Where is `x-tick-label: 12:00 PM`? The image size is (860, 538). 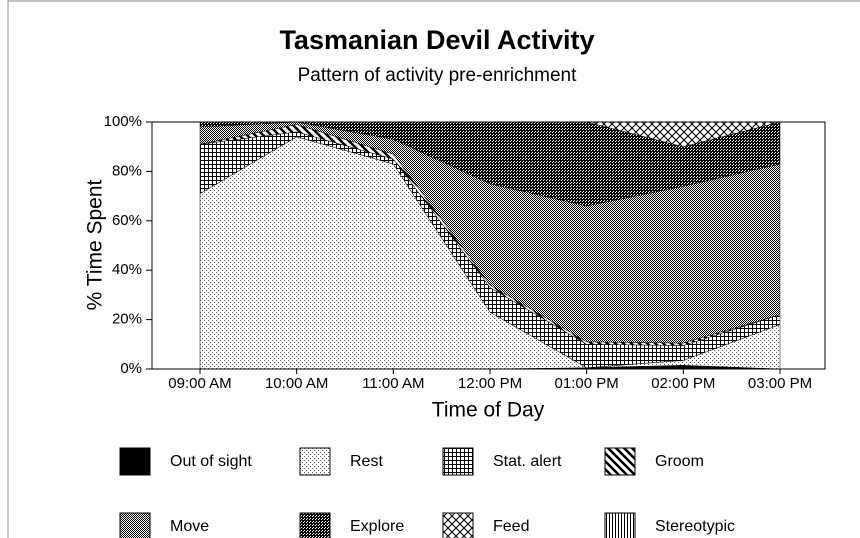 x-tick-label: 12:00 PM is located at coordinates (490, 383).